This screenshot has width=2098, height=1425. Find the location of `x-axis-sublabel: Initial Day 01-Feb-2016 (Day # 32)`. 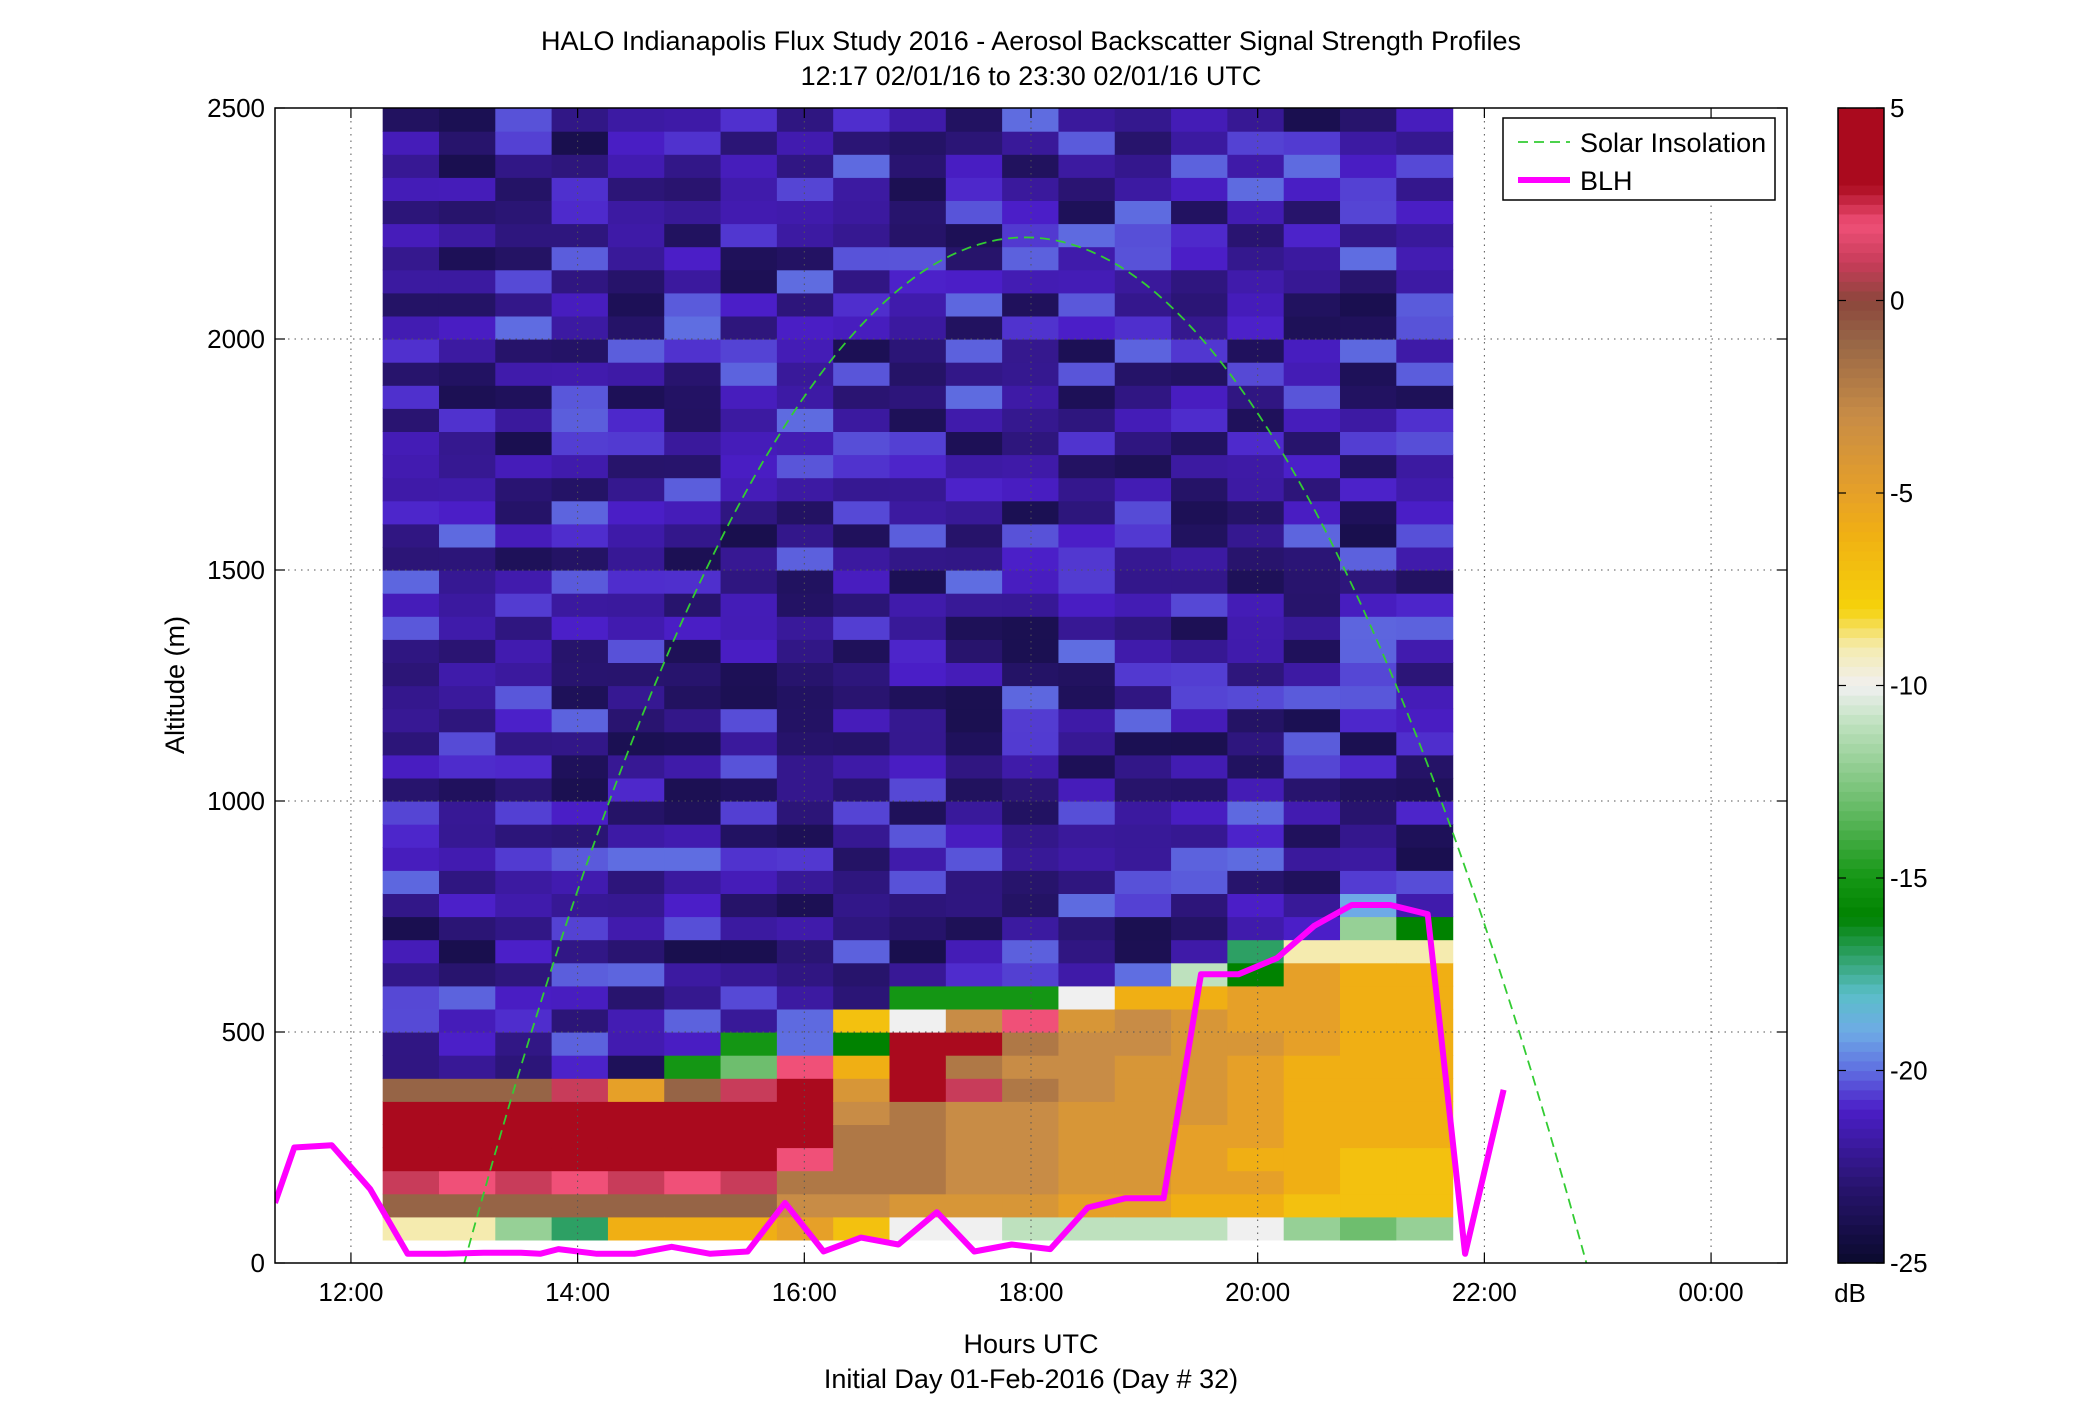

x-axis-sublabel: Initial Day 01-Feb-2016 (Day # 32) is located at coordinates (1031, 1379).